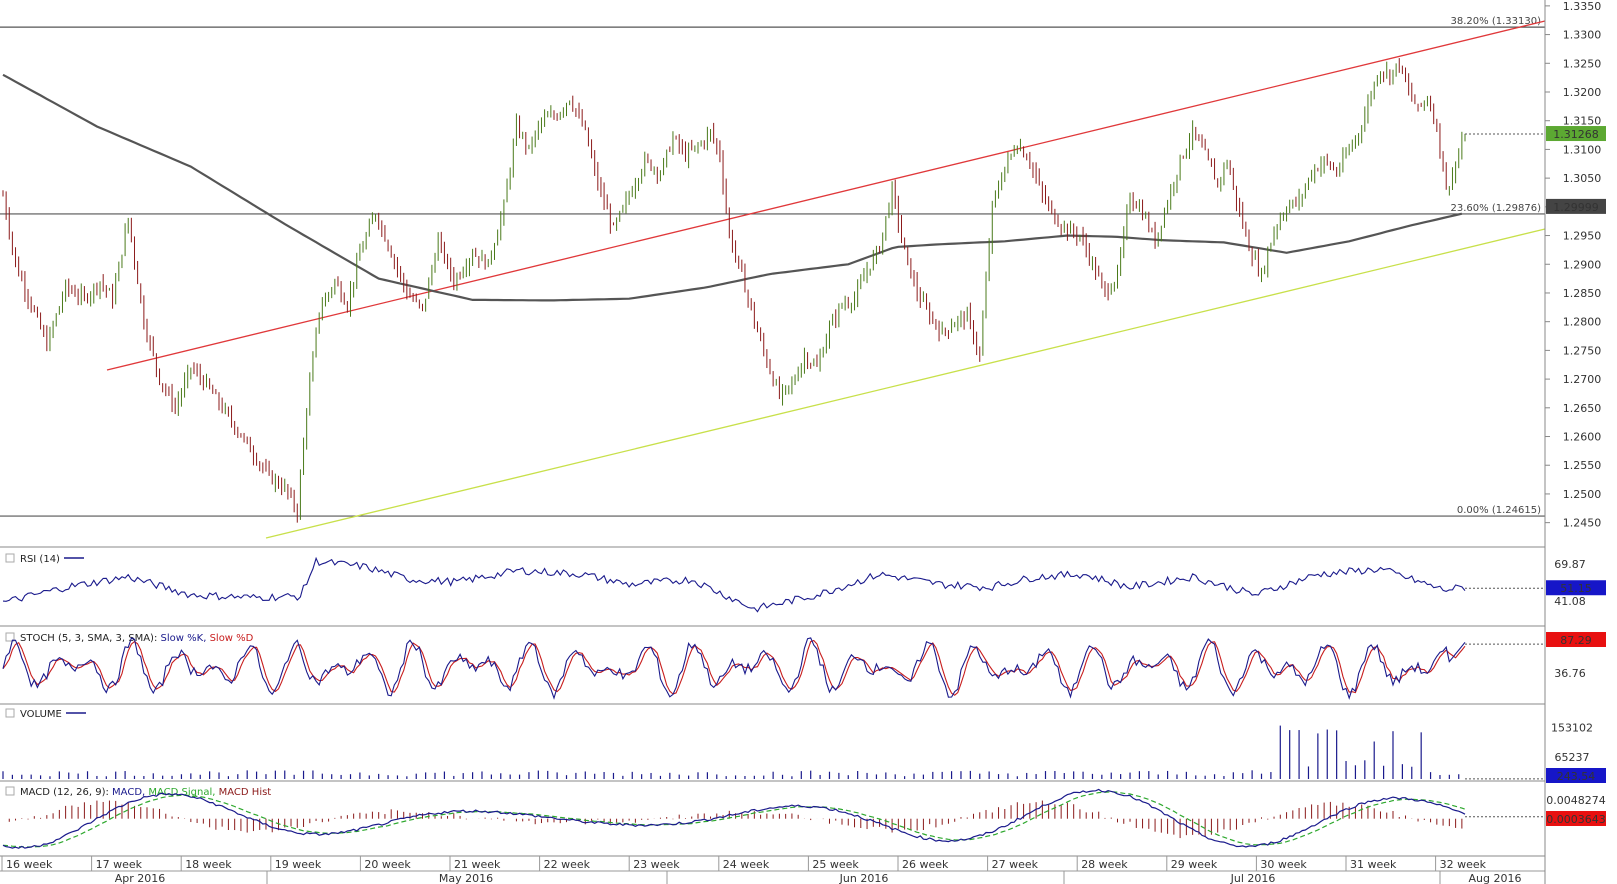 This screenshot has width=1617, height=884. Describe the element at coordinates (477, 864) in the screenshot. I see `week-label: 21 week` at that location.